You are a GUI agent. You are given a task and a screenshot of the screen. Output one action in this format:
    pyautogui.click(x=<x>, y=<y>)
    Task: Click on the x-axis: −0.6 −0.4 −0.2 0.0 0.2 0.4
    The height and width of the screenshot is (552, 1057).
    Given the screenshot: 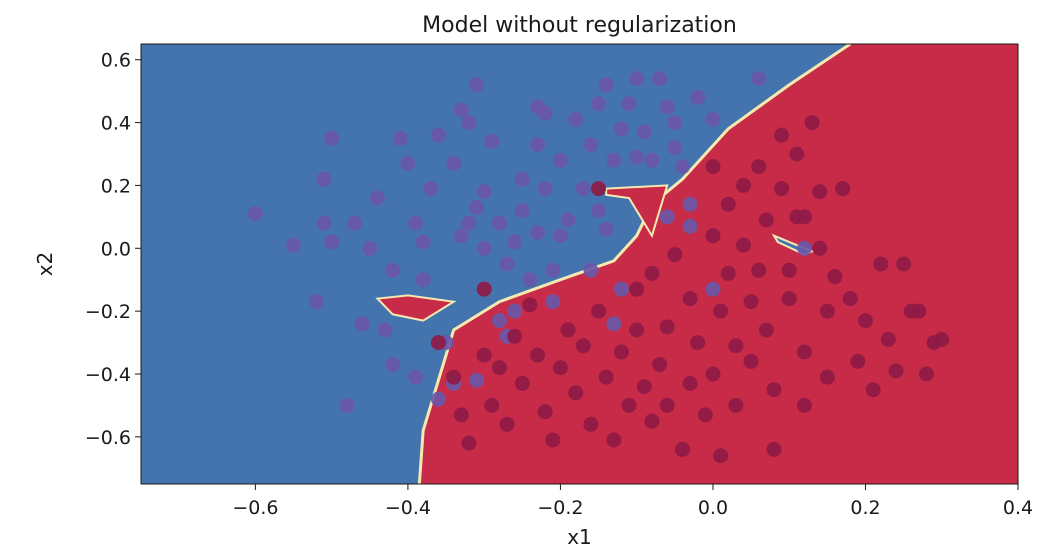 What is the action you would take?
    pyautogui.click(x=632, y=501)
    